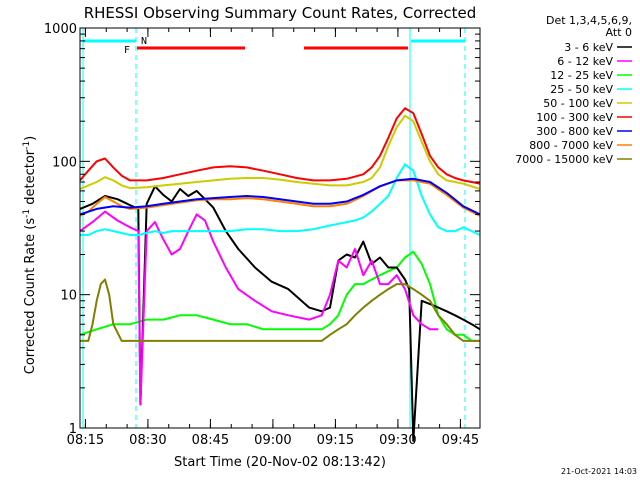  Describe the element at coordinates (574, 117) in the screenshot. I see `legend-label: 100 - 300 keV` at that location.